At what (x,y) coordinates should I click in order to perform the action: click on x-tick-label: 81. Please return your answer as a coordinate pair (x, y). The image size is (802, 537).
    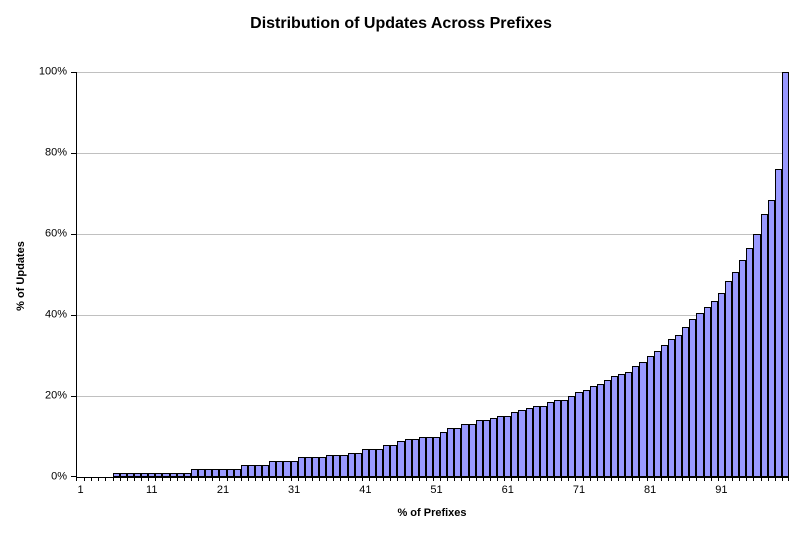
    Looking at the image, I should click on (650, 490).